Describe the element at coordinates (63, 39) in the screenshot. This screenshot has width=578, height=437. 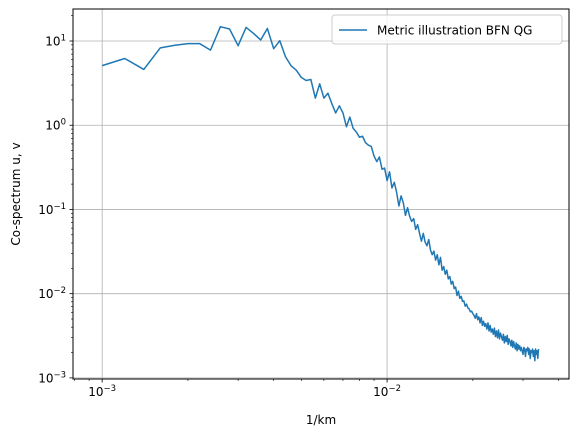
I see `y-tick-exponent: 1` at that location.